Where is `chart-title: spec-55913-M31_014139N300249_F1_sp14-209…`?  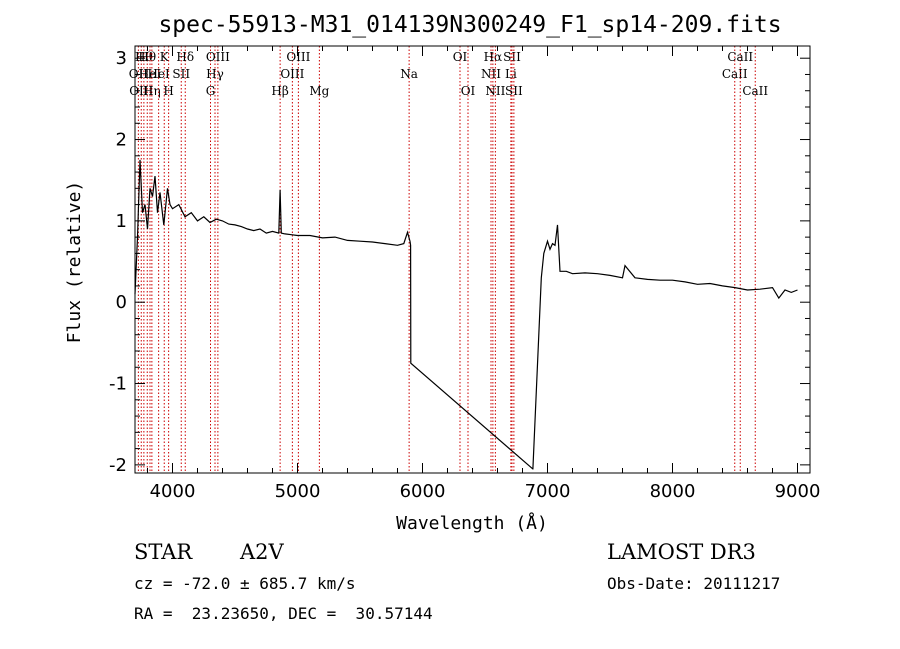
chart-title: spec-55913-M31_014139N300249_F1_sp14-209… is located at coordinates (469, 25).